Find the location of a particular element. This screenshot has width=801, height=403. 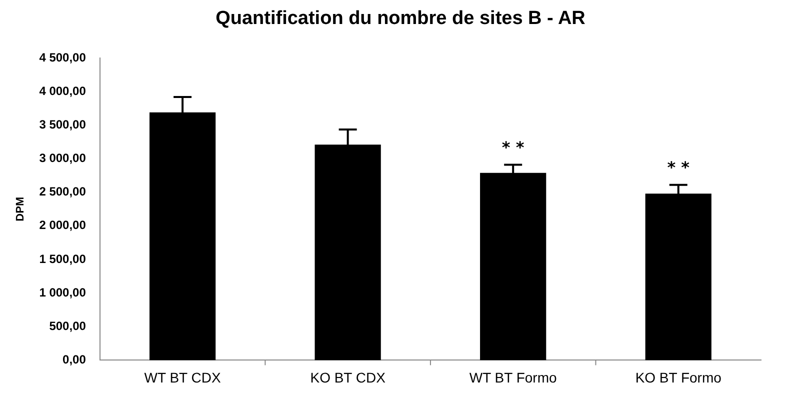

y-tick-label: 0,00 is located at coordinates (74, 359).